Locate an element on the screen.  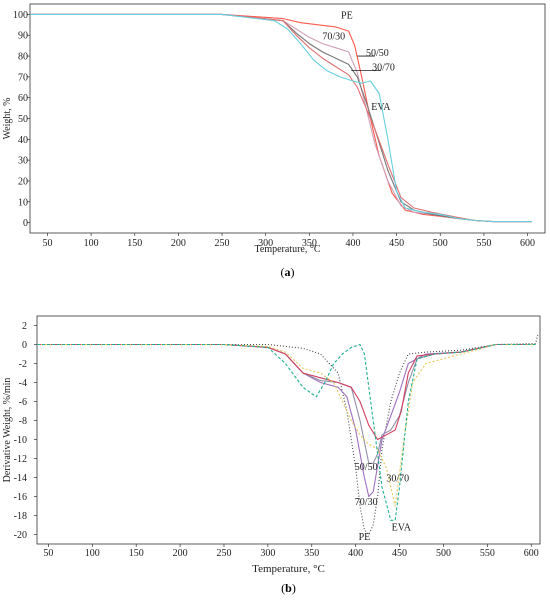
y-tick-label: -6 is located at coordinates (23, 402).